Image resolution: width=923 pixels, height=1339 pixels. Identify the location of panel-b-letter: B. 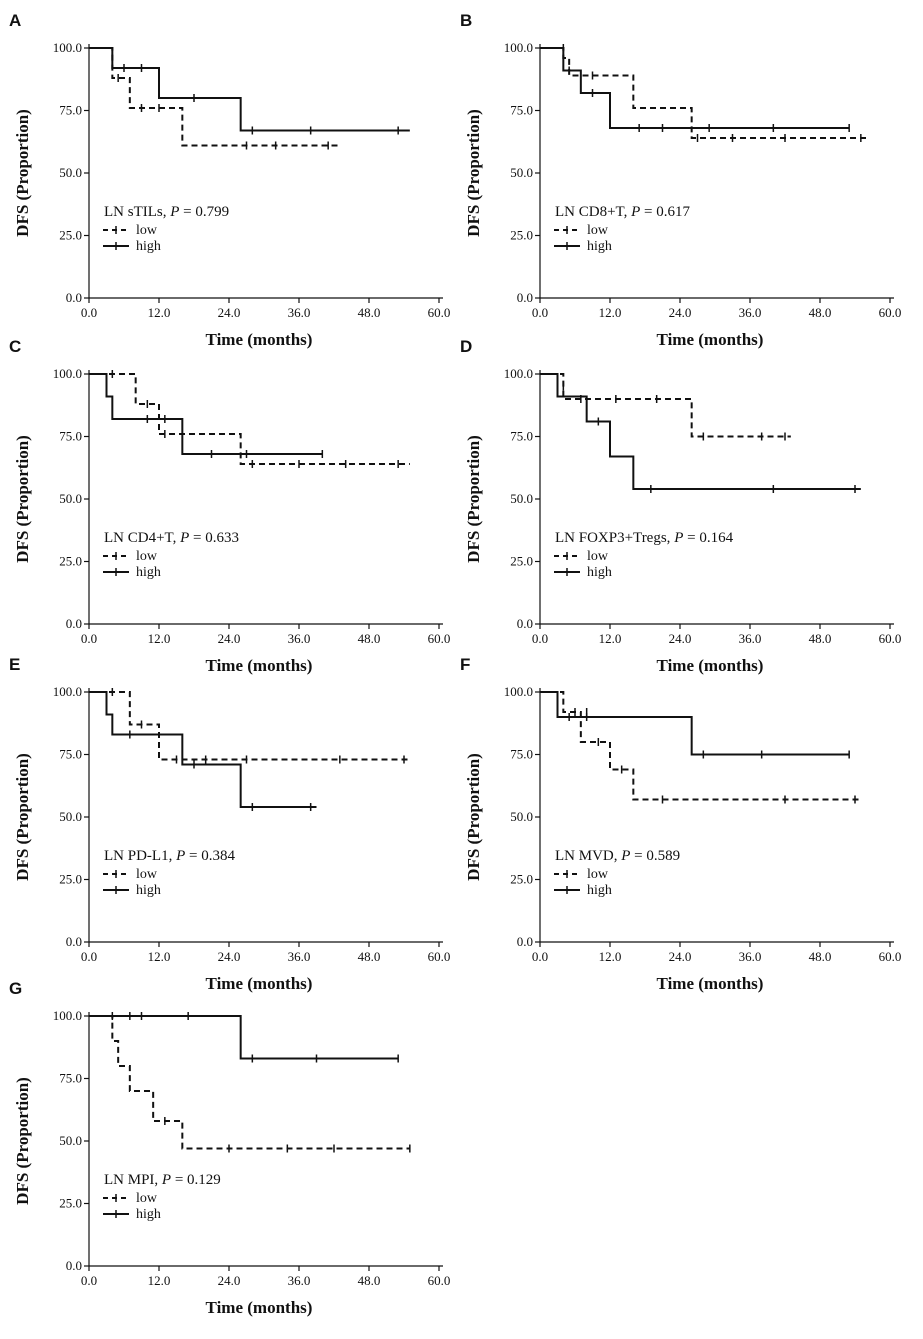
(466, 20).